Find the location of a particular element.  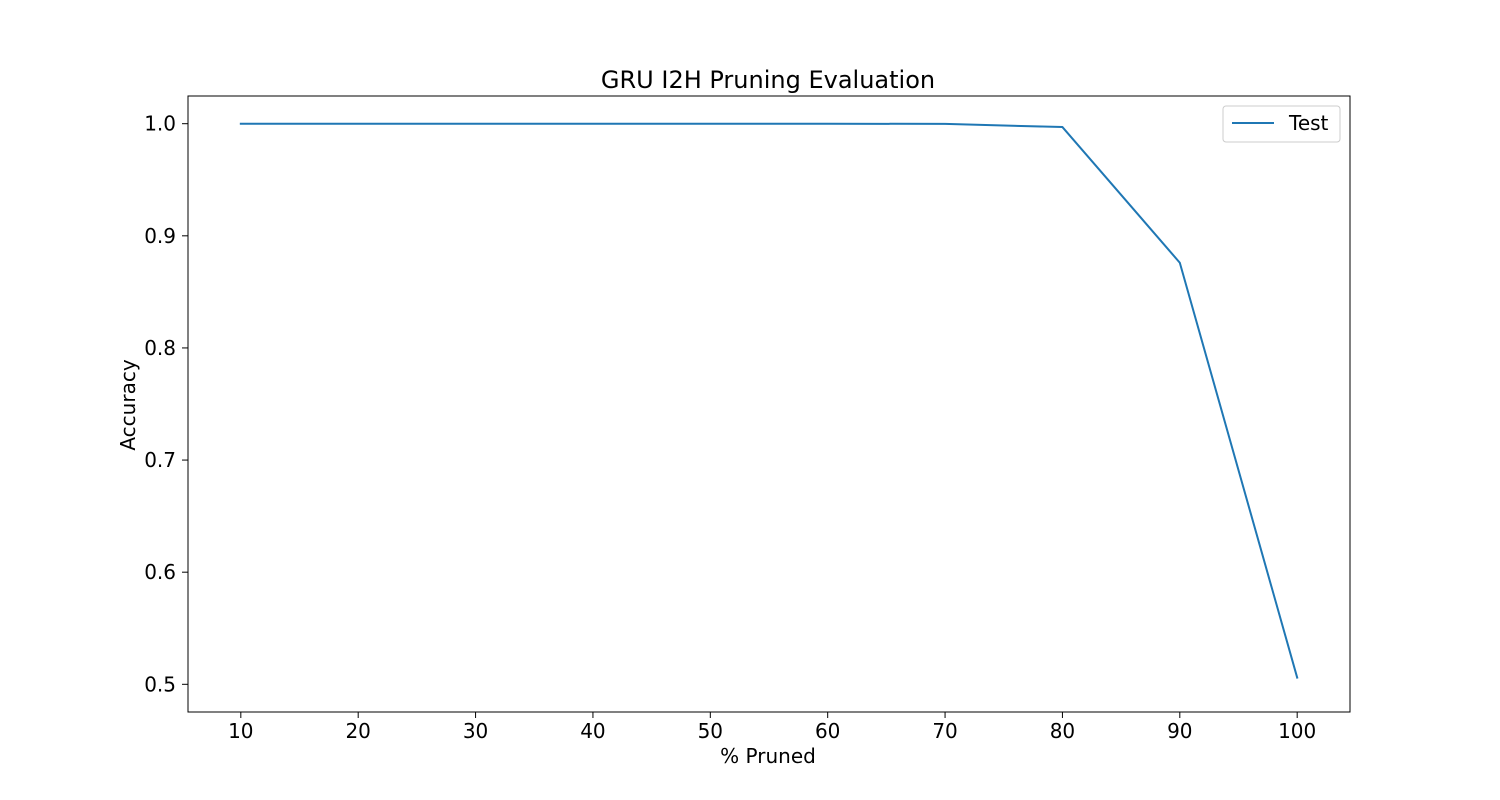

x-tick-label: 80 is located at coordinates (1062, 731).